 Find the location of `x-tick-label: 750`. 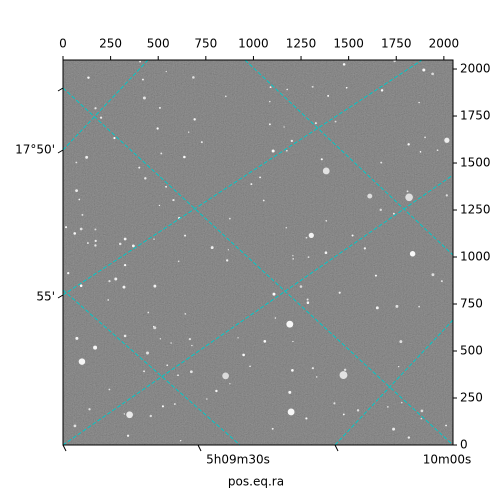

x-tick-label: 750 is located at coordinates (205, 44).